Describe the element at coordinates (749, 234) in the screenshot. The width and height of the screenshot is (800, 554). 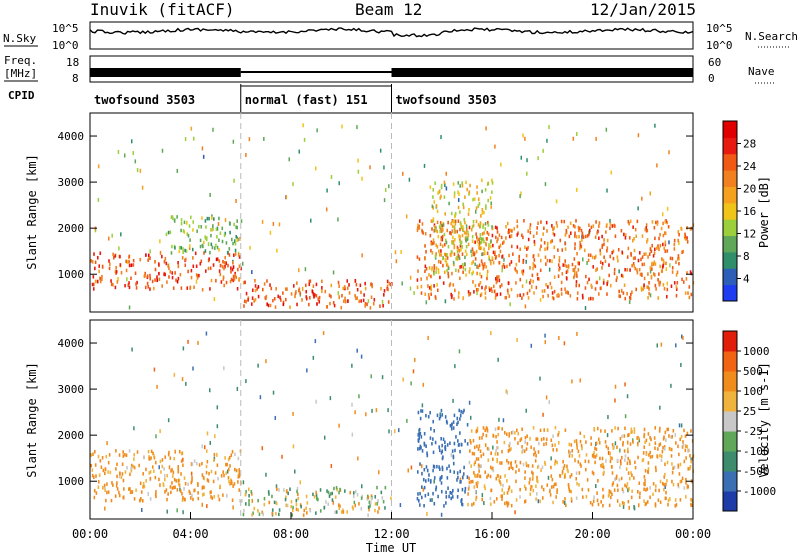
I see `colorbar-tick-label: 12` at that location.